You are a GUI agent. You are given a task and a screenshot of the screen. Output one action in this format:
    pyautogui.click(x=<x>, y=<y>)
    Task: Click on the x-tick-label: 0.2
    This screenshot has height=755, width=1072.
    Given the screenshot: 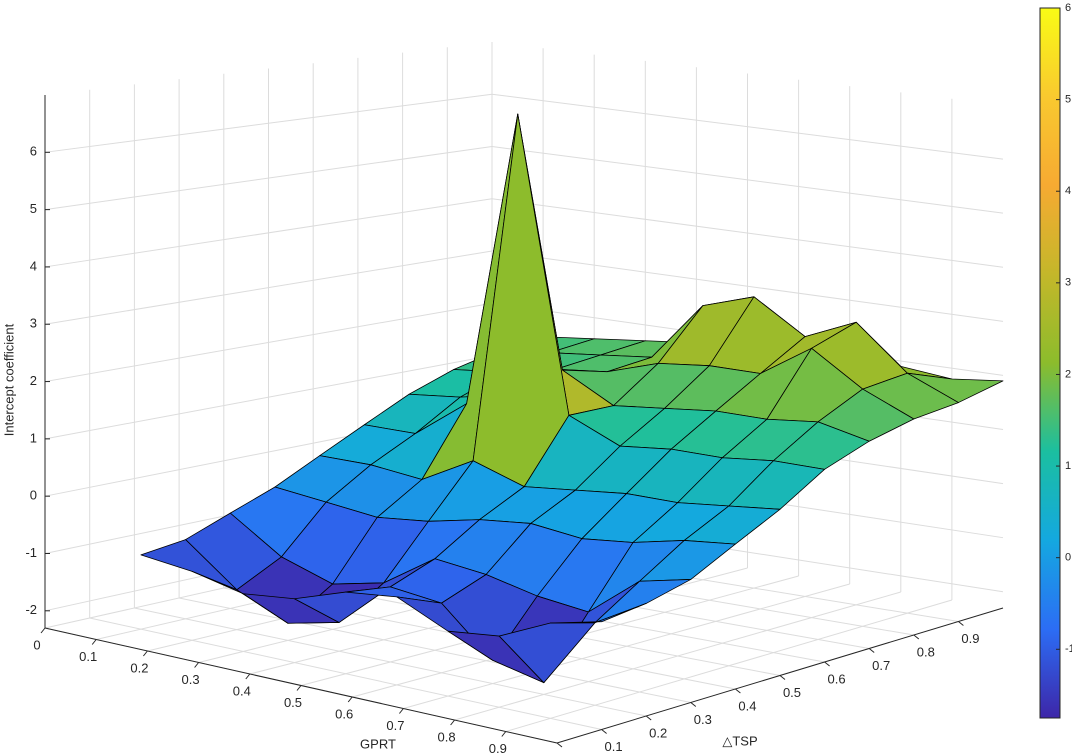 What is the action you would take?
    pyautogui.click(x=139, y=667)
    